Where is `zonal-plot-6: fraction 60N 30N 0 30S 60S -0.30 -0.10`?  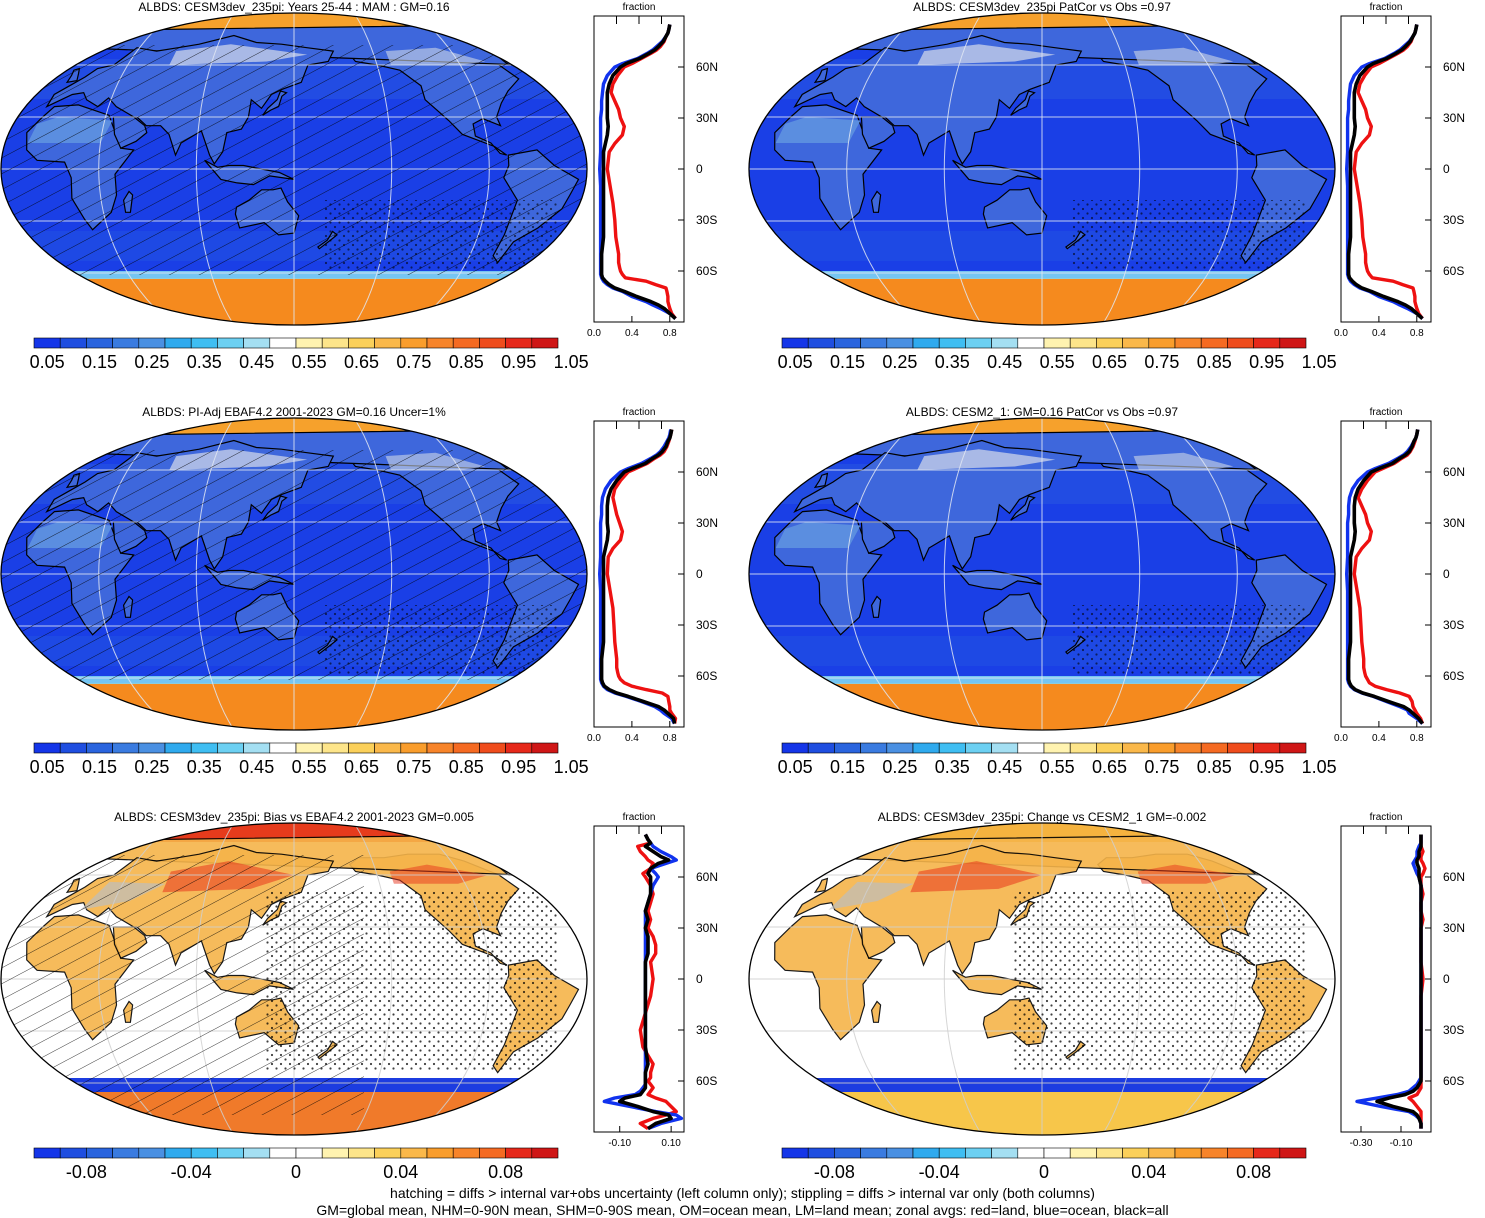
zonal-plot-6: fraction 60N 30N 0 30S 60S -0.30 -0.10 is located at coordinates (1402, 980).